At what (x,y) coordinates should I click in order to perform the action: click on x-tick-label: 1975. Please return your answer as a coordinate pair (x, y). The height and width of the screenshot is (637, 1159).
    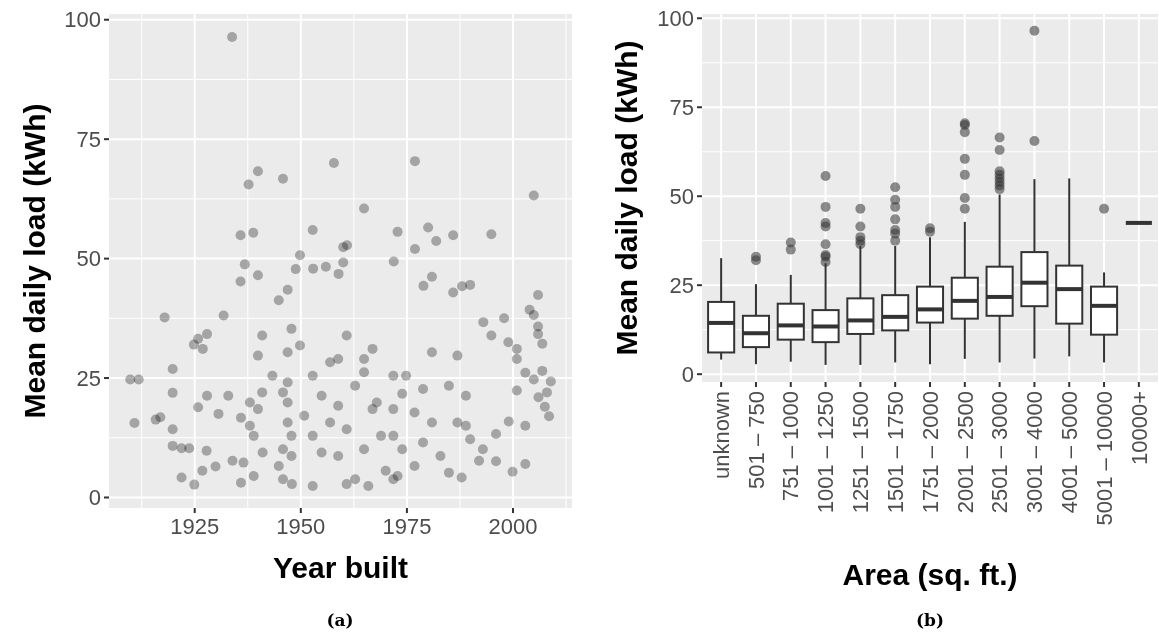
    Looking at the image, I should click on (407, 526).